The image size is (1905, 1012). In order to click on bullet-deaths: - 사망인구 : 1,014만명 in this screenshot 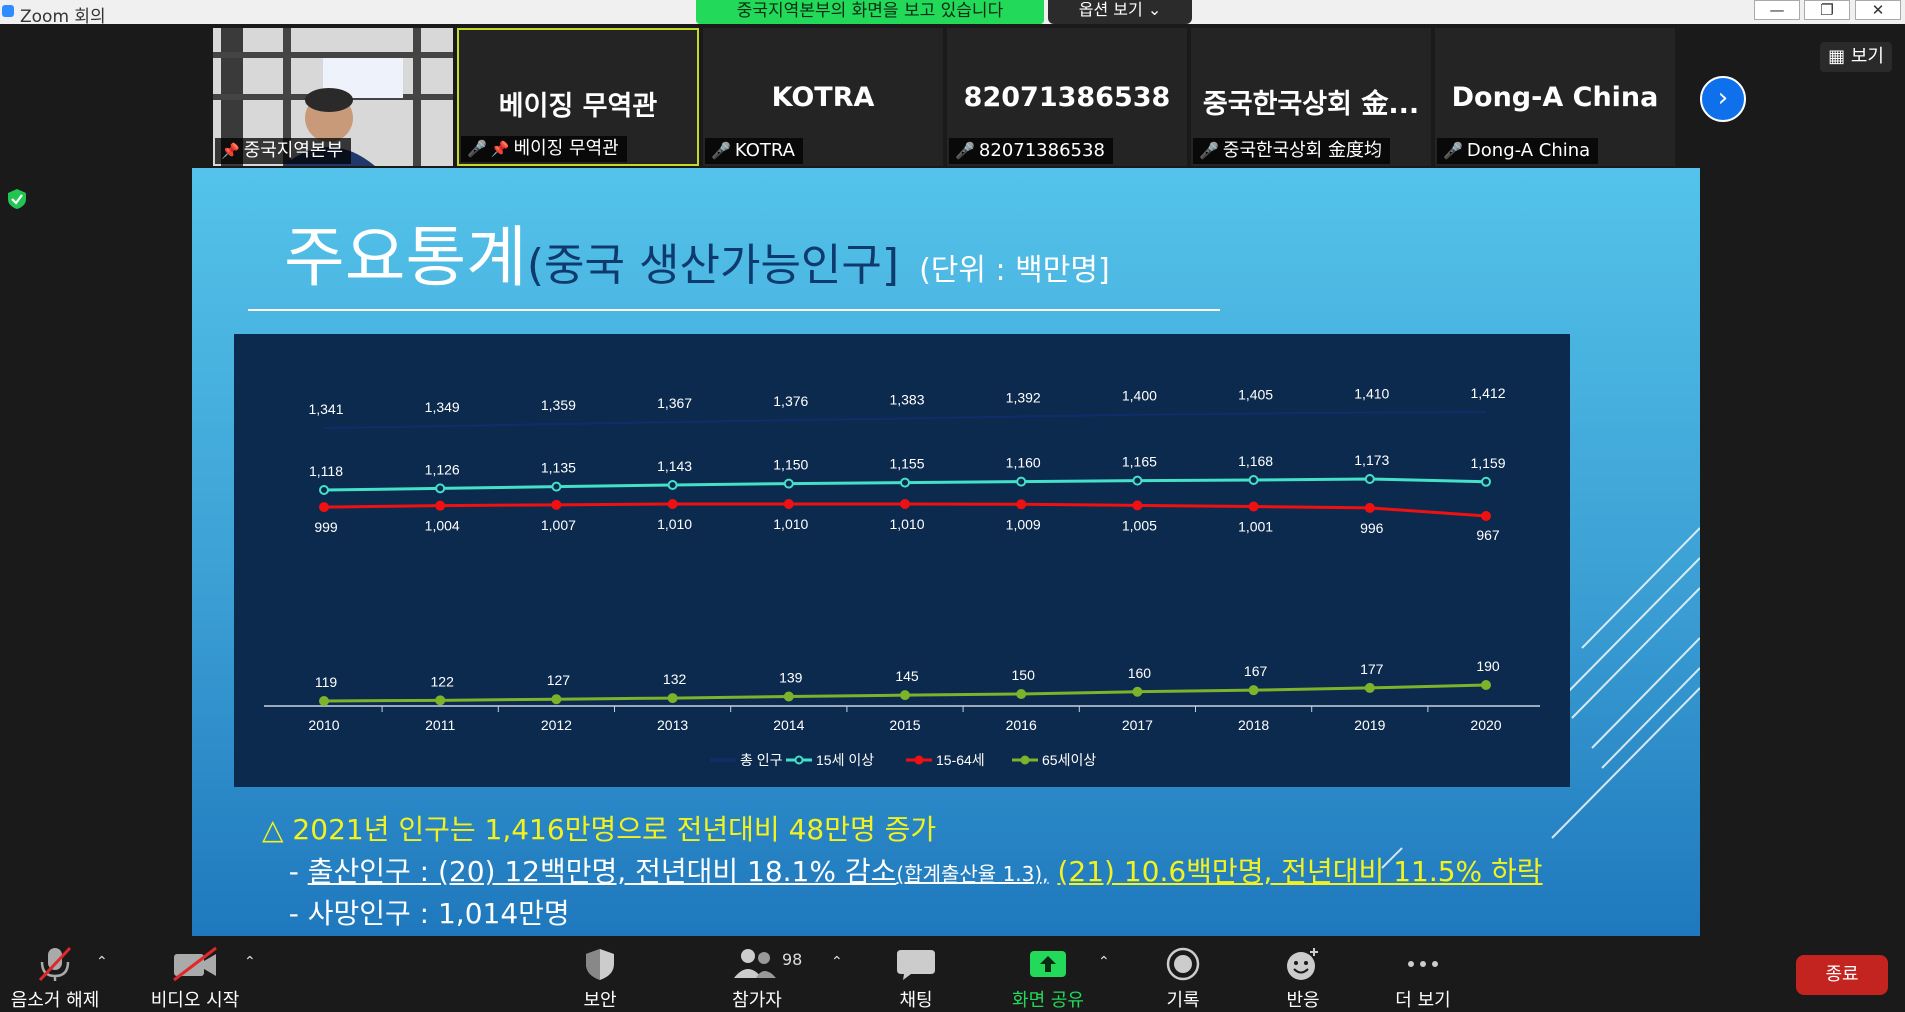, I will do `click(429, 913)`.